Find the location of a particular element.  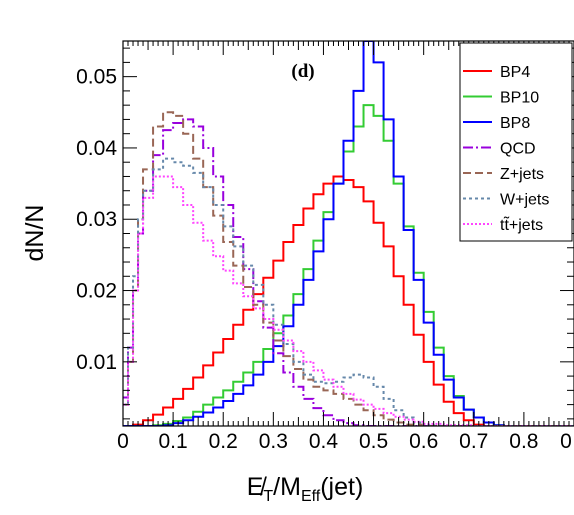

y-tick-label: 0.04 is located at coordinates (96, 148).